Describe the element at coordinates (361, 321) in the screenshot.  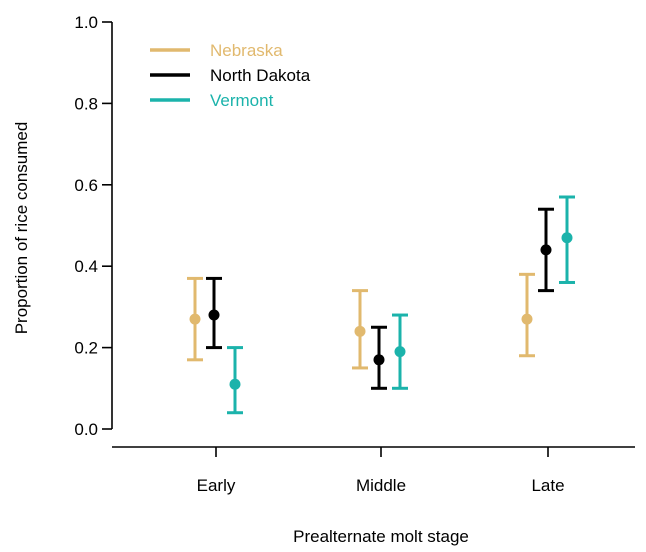
I see `series-nebraska` at that location.